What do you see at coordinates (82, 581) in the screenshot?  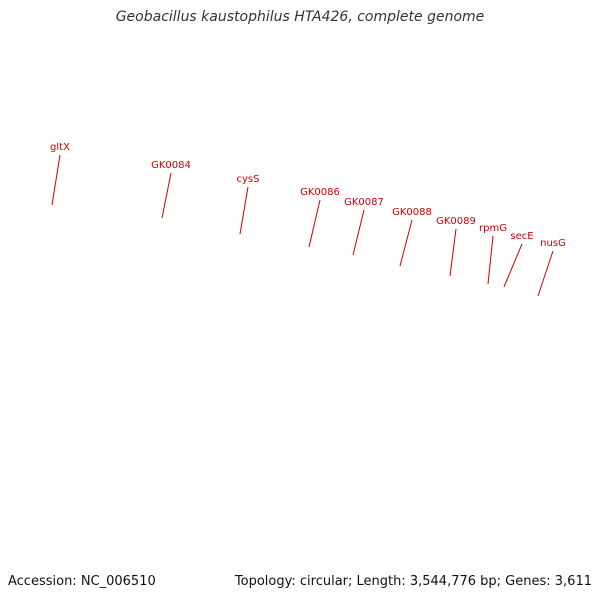 I see `accession-text: Accession: NC_006510` at bounding box center [82, 581].